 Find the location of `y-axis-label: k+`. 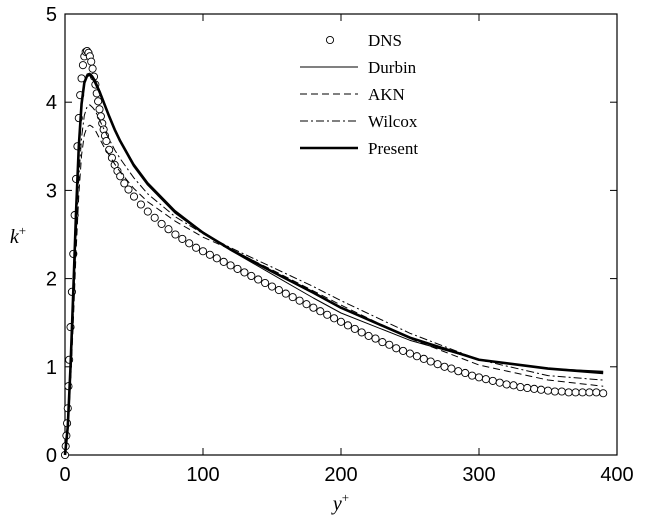

y-axis-label: k+ is located at coordinates (18, 235).